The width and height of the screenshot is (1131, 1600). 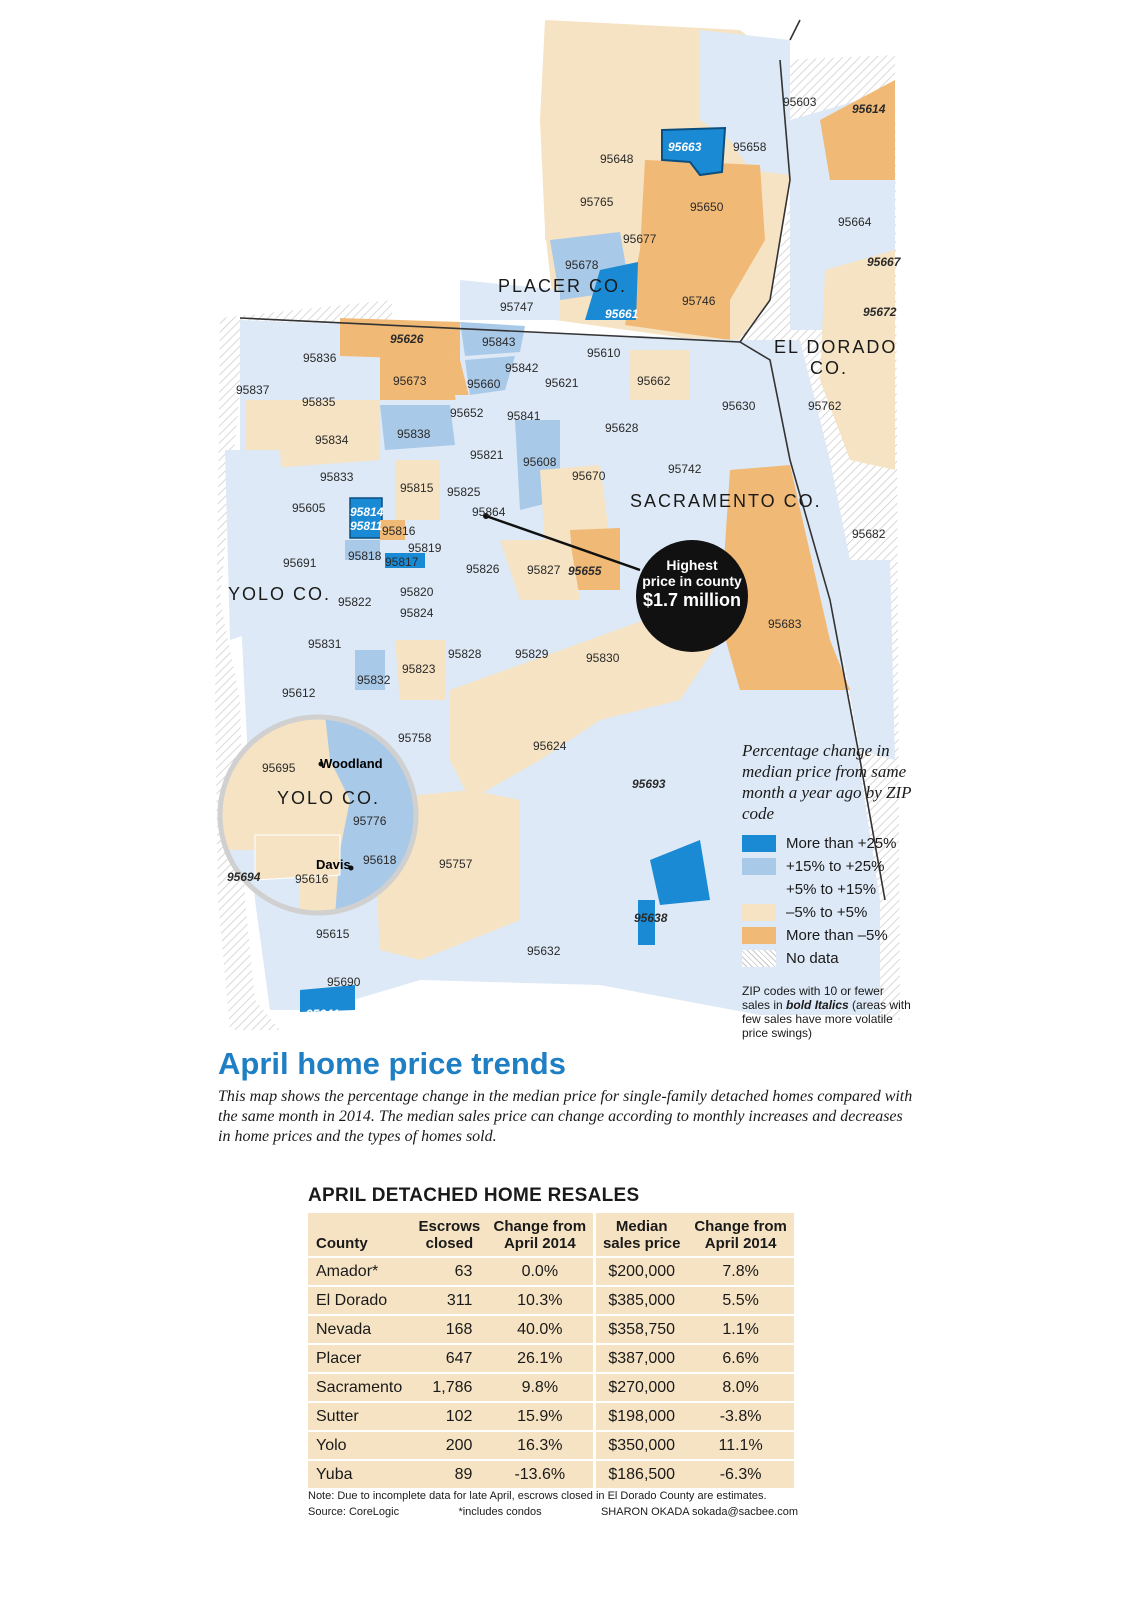 I want to click on zip-label: 95776, so click(x=370, y=821).